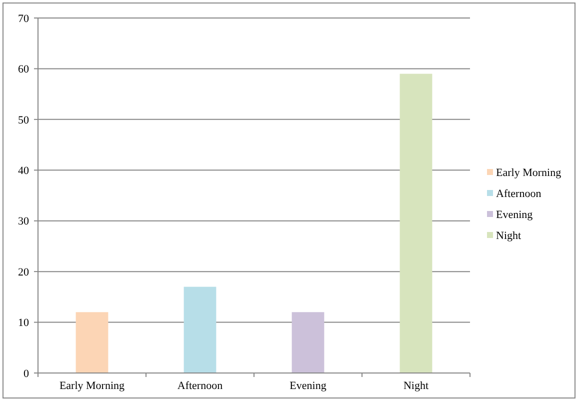 This screenshot has width=579, height=402. Describe the element at coordinates (24, 170) in the screenshot. I see `y-tick-label: 40` at that location.